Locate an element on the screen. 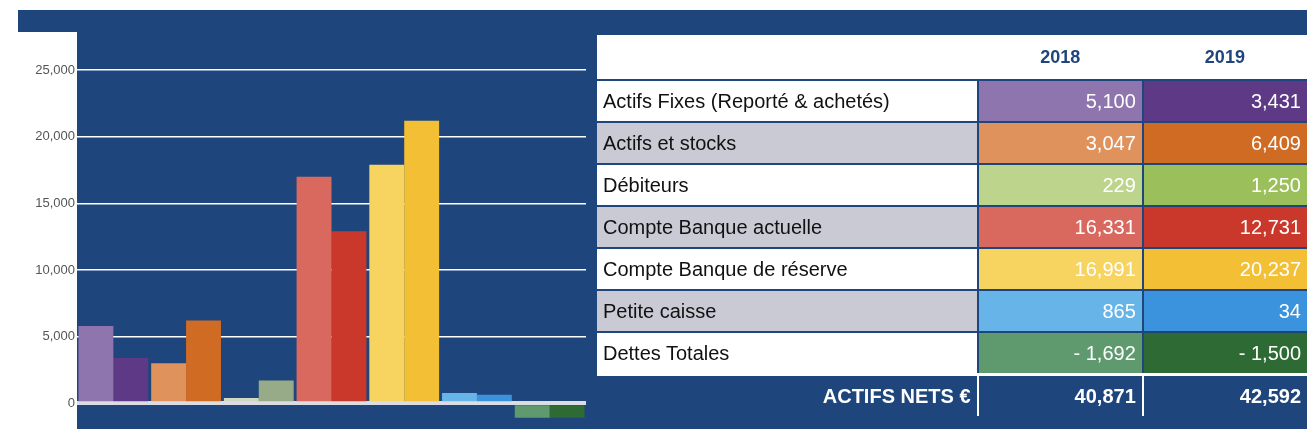 This screenshot has height=429, width=1307. y-tick-label: 0 is located at coordinates (71, 402).